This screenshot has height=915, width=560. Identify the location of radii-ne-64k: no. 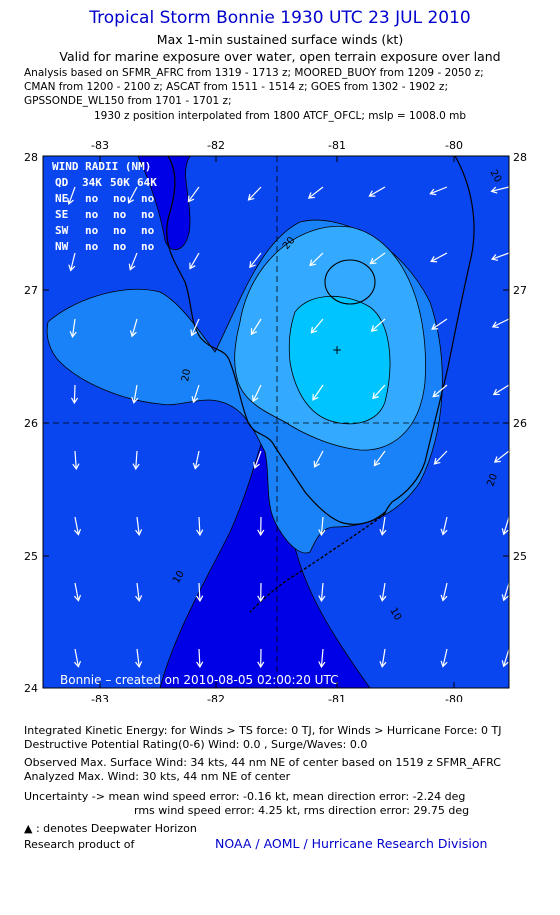
(148, 198).